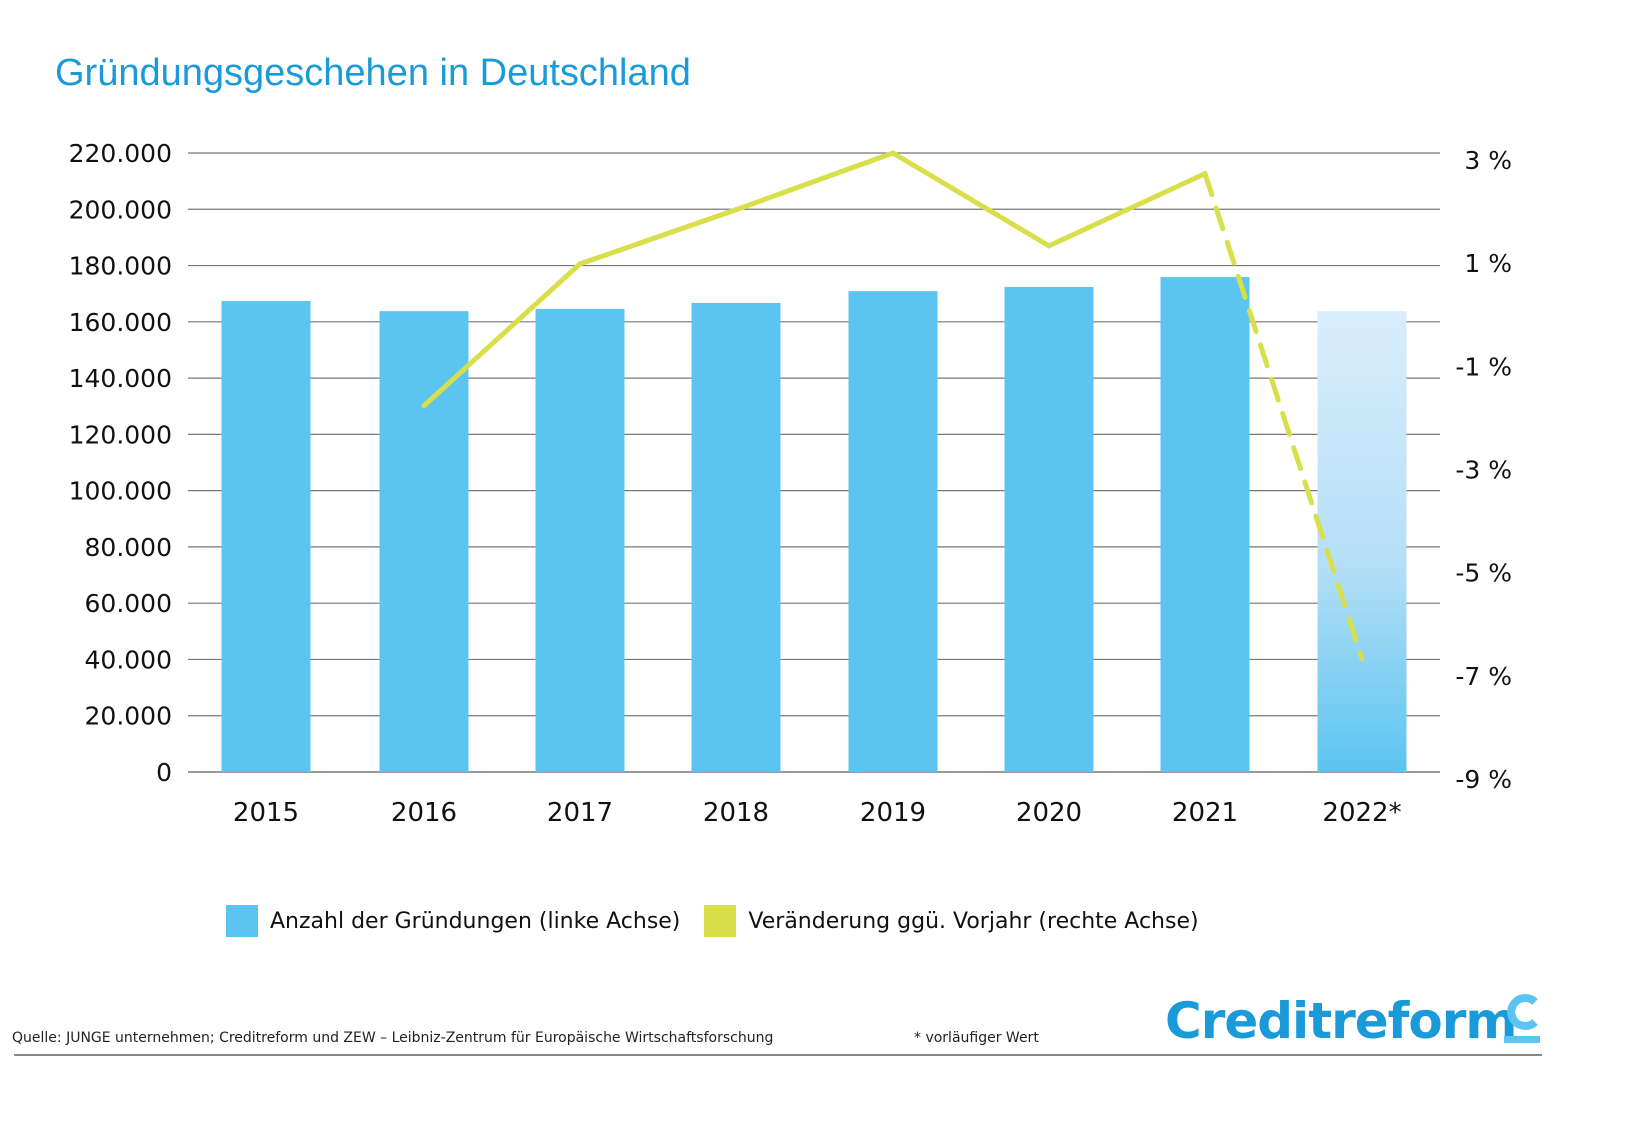 This screenshot has width=1643, height=1123. What do you see at coordinates (1483, 366) in the screenshot?
I see `right-tick-label: -1 %` at bounding box center [1483, 366].